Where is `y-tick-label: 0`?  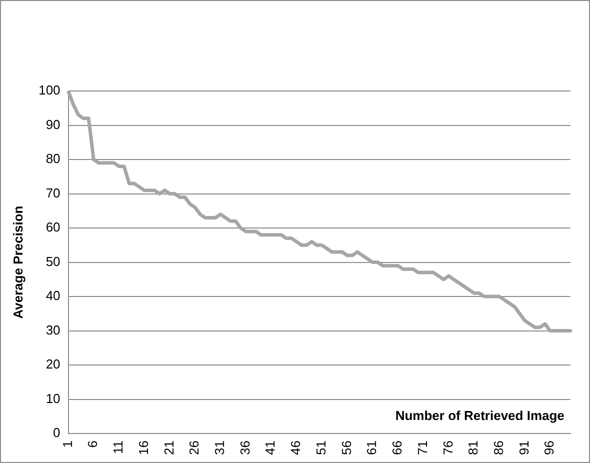 y-tick-label: 0 is located at coordinates (56, 432).